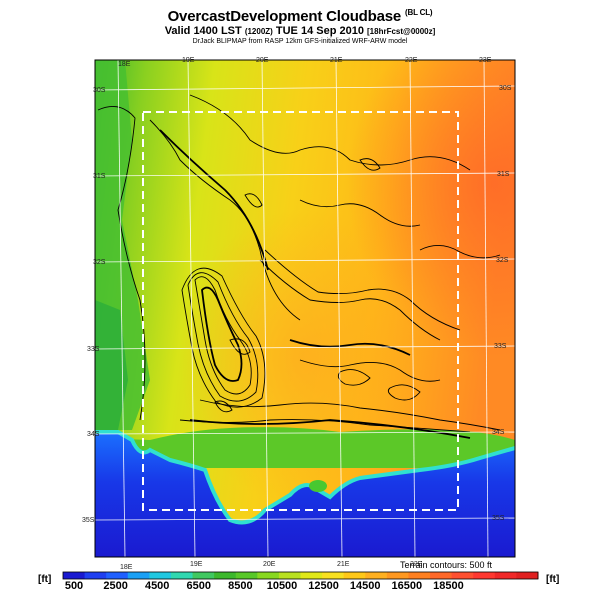 The height and width of the screenshot is (600, 600). I want to click on coastal-patch, so click(318, 486).